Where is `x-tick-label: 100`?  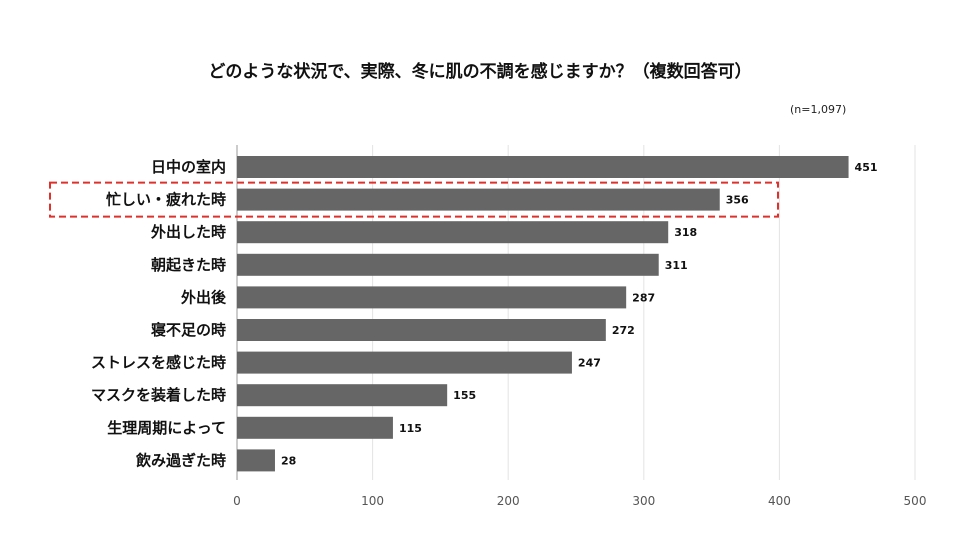
x-tick-label: 100 is located at coordinates (372, 501).